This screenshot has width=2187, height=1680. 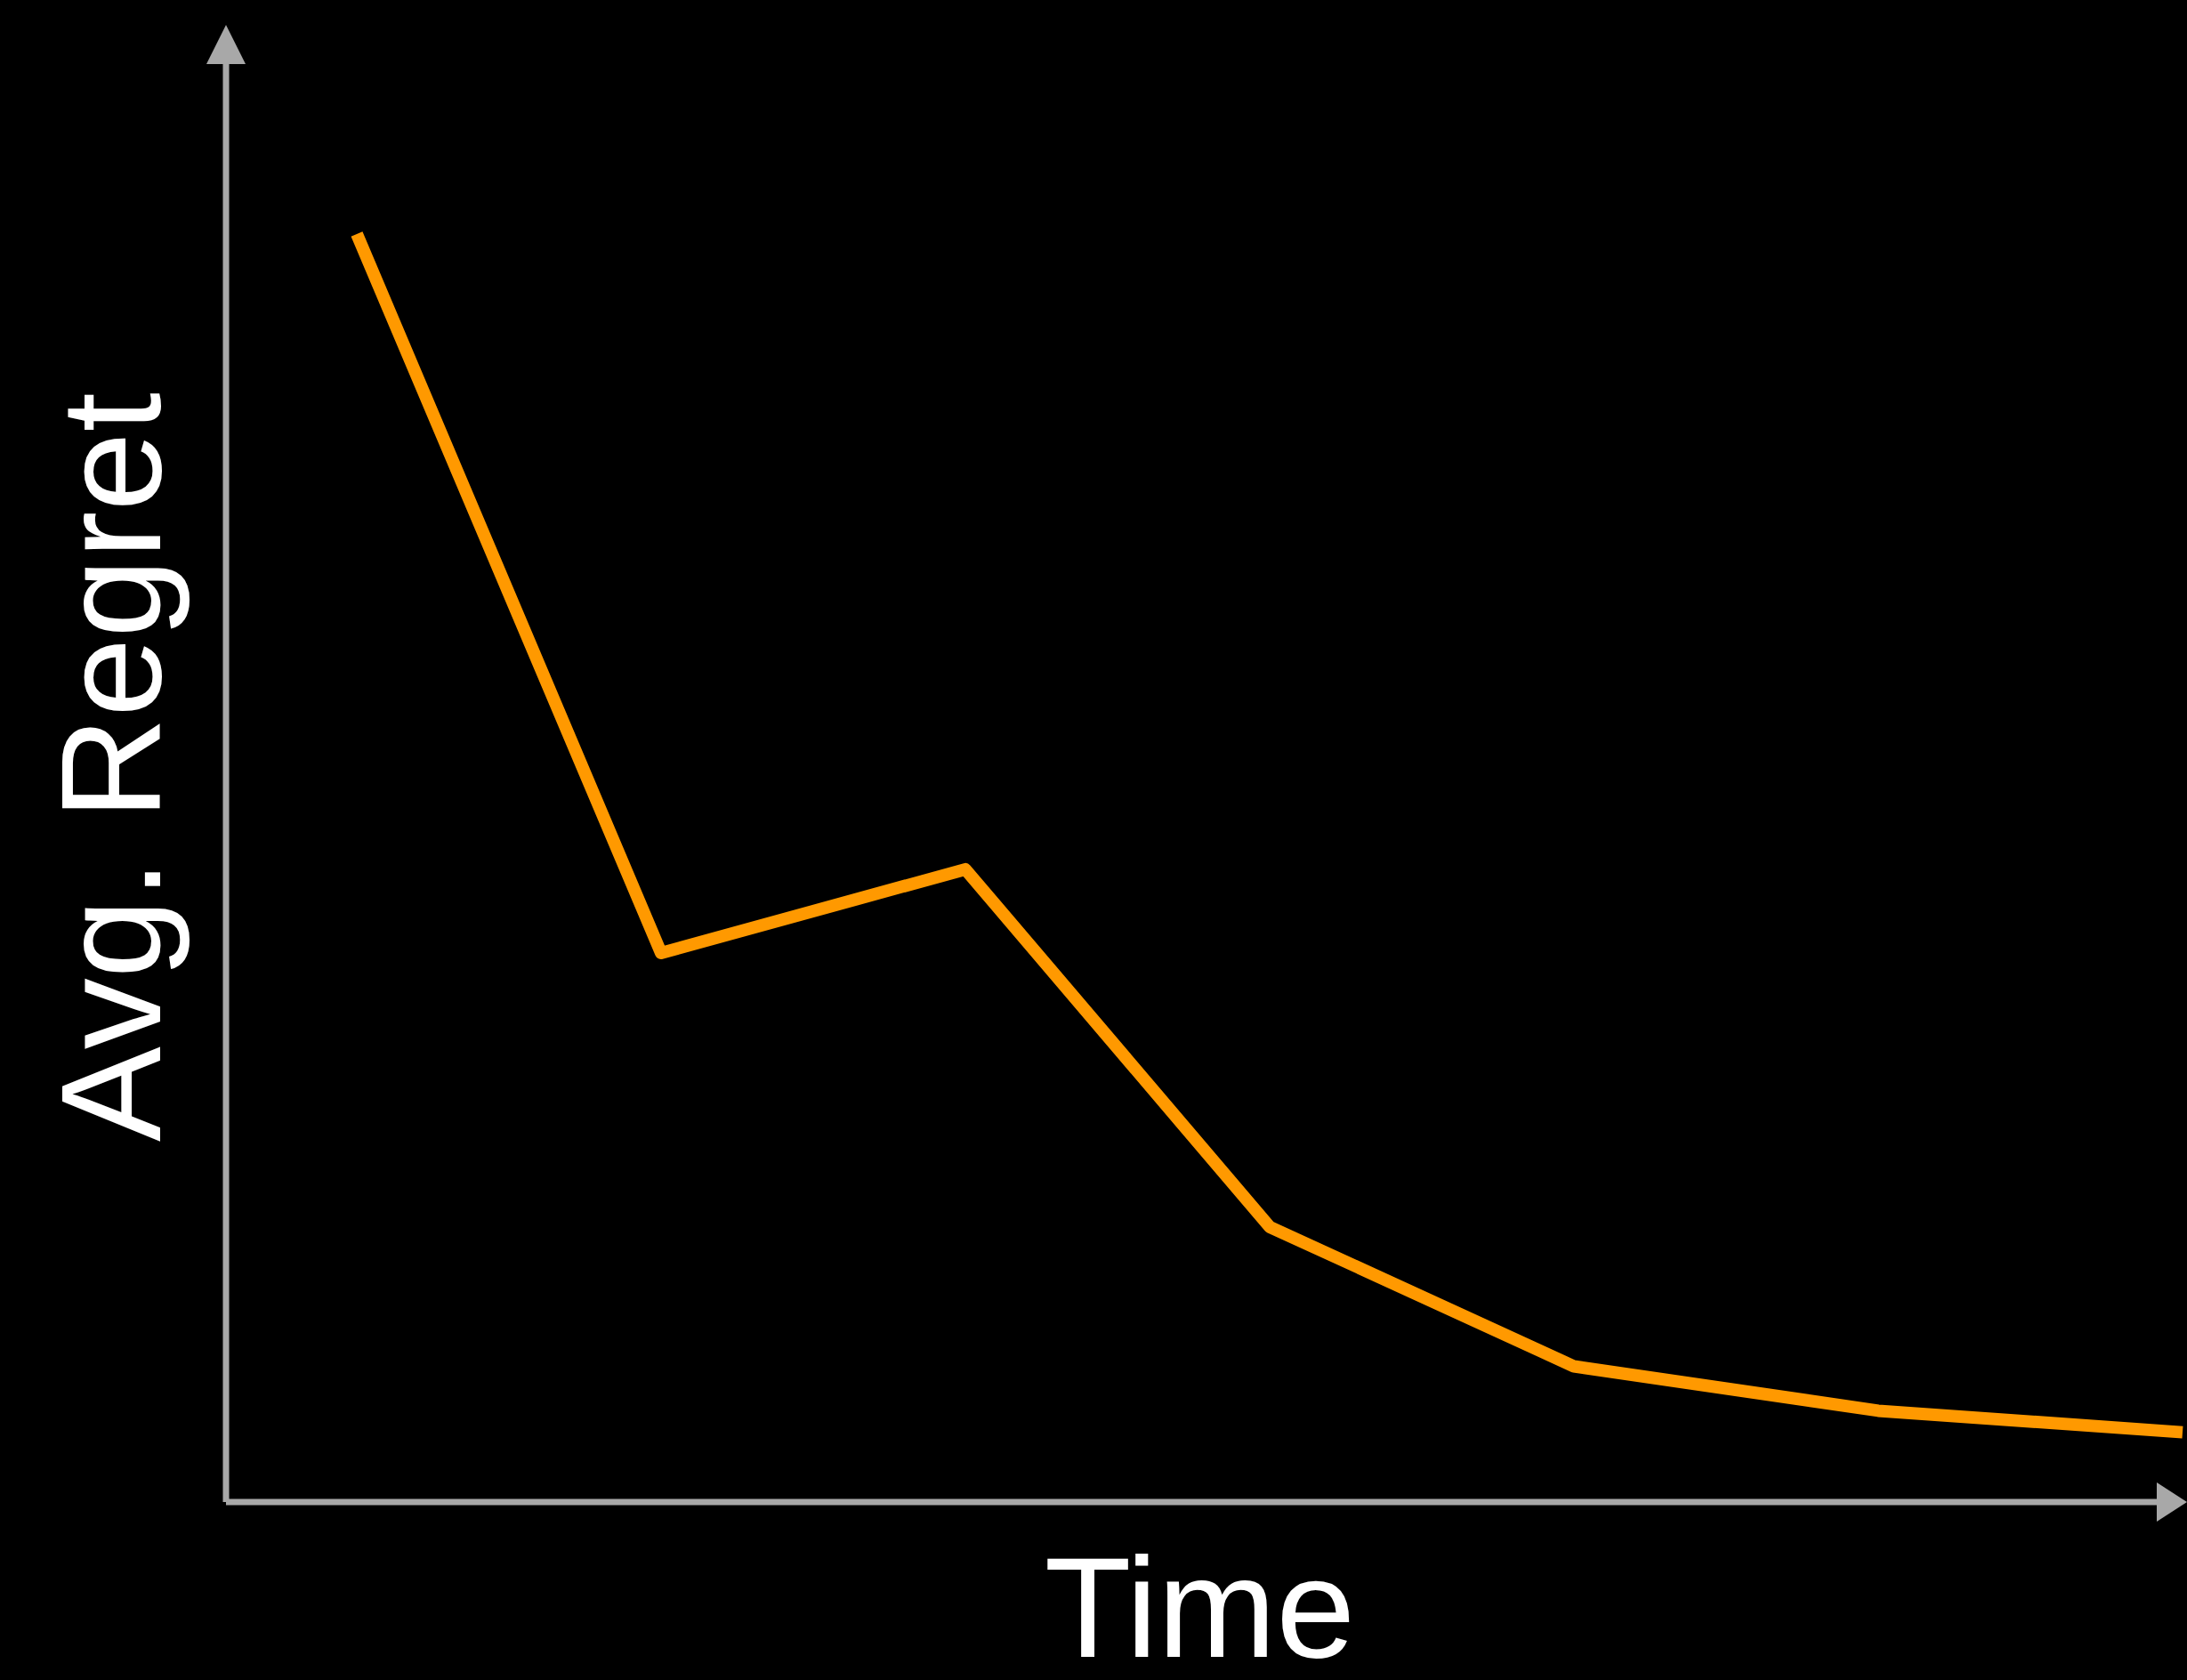 I want to click on y-axis-title: Avg. Regret, so click(x=111, y=767).